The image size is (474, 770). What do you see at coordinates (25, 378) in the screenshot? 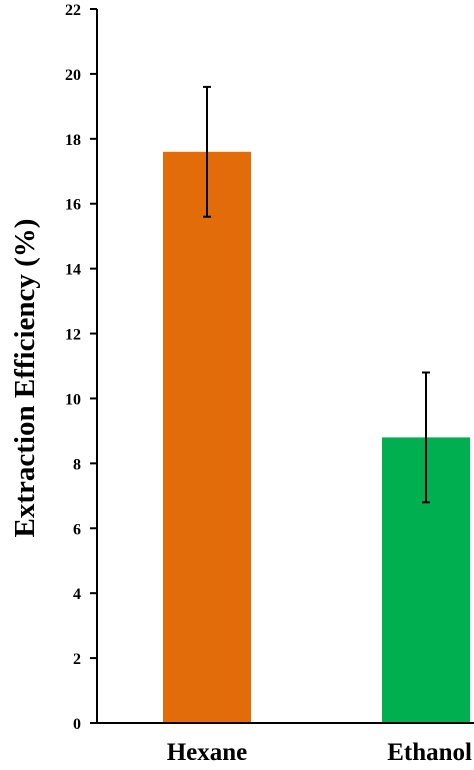
I see `y-axis-title: Extraction Efficiency (%)` at bounding box center [25, 378].